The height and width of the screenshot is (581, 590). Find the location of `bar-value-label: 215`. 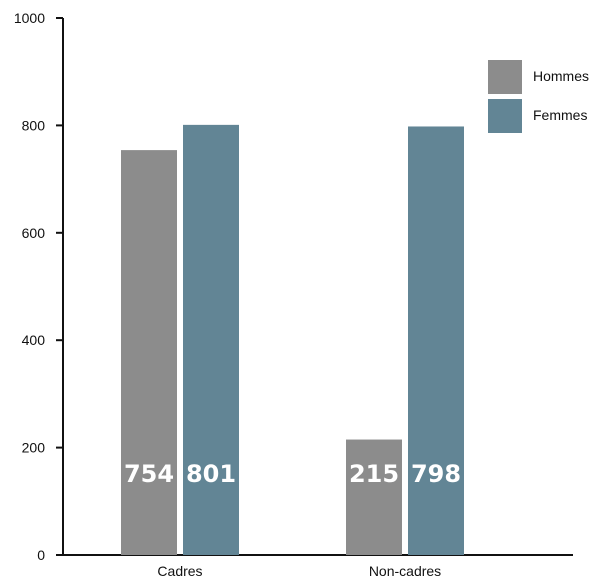

bar-value-label: 215 is located at coordinates (374, 474).